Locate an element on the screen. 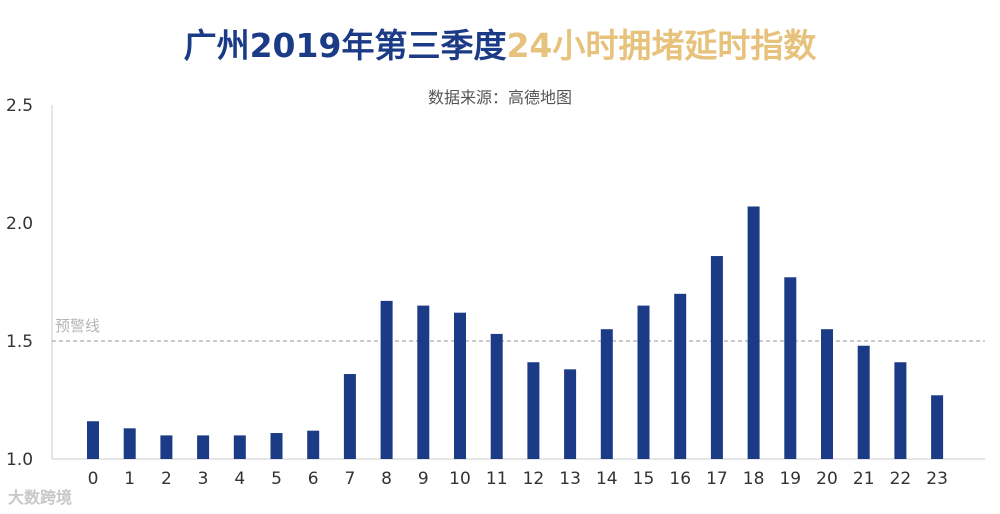 The image size is (1000, 514). y-tick-label: 1.5 is located at coordinates (19, 342).